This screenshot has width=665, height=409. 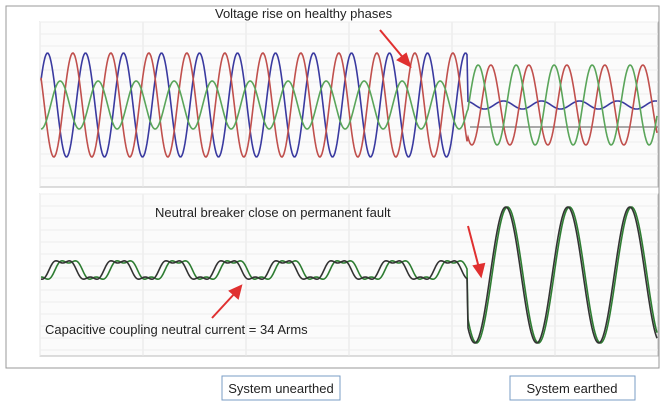 I want to click on footer-label: System earthed, so click(x=571, y=388).